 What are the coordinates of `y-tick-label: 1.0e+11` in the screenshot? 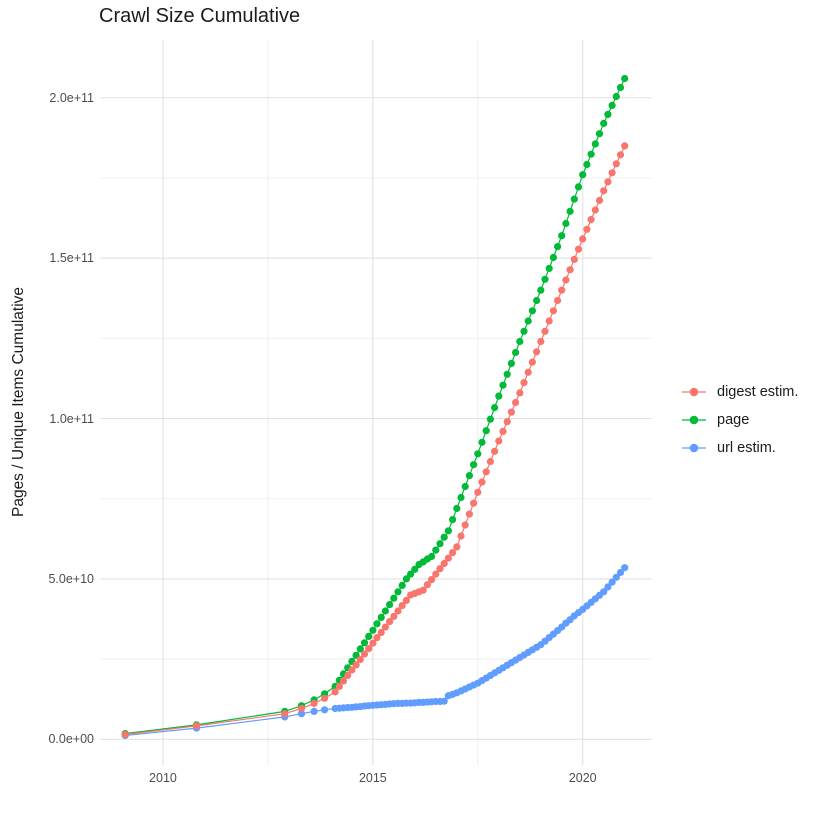 It's located at (71, 418).